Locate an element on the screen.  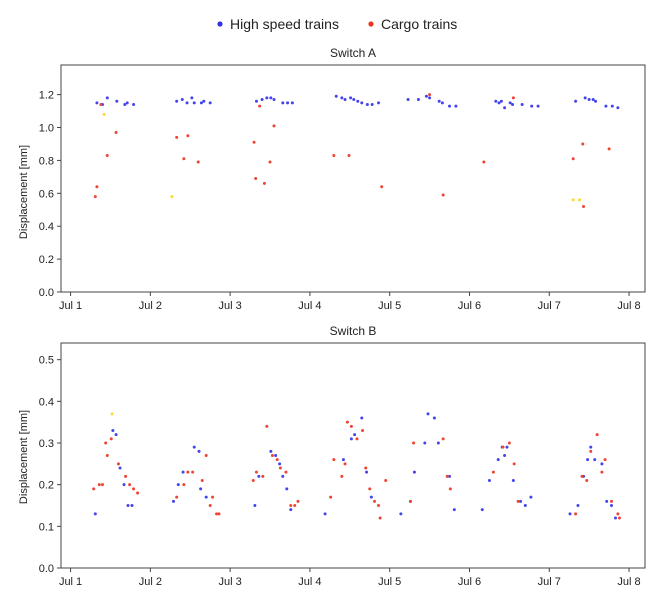
chart-title: Switch A is located at coordinates (353, 53).